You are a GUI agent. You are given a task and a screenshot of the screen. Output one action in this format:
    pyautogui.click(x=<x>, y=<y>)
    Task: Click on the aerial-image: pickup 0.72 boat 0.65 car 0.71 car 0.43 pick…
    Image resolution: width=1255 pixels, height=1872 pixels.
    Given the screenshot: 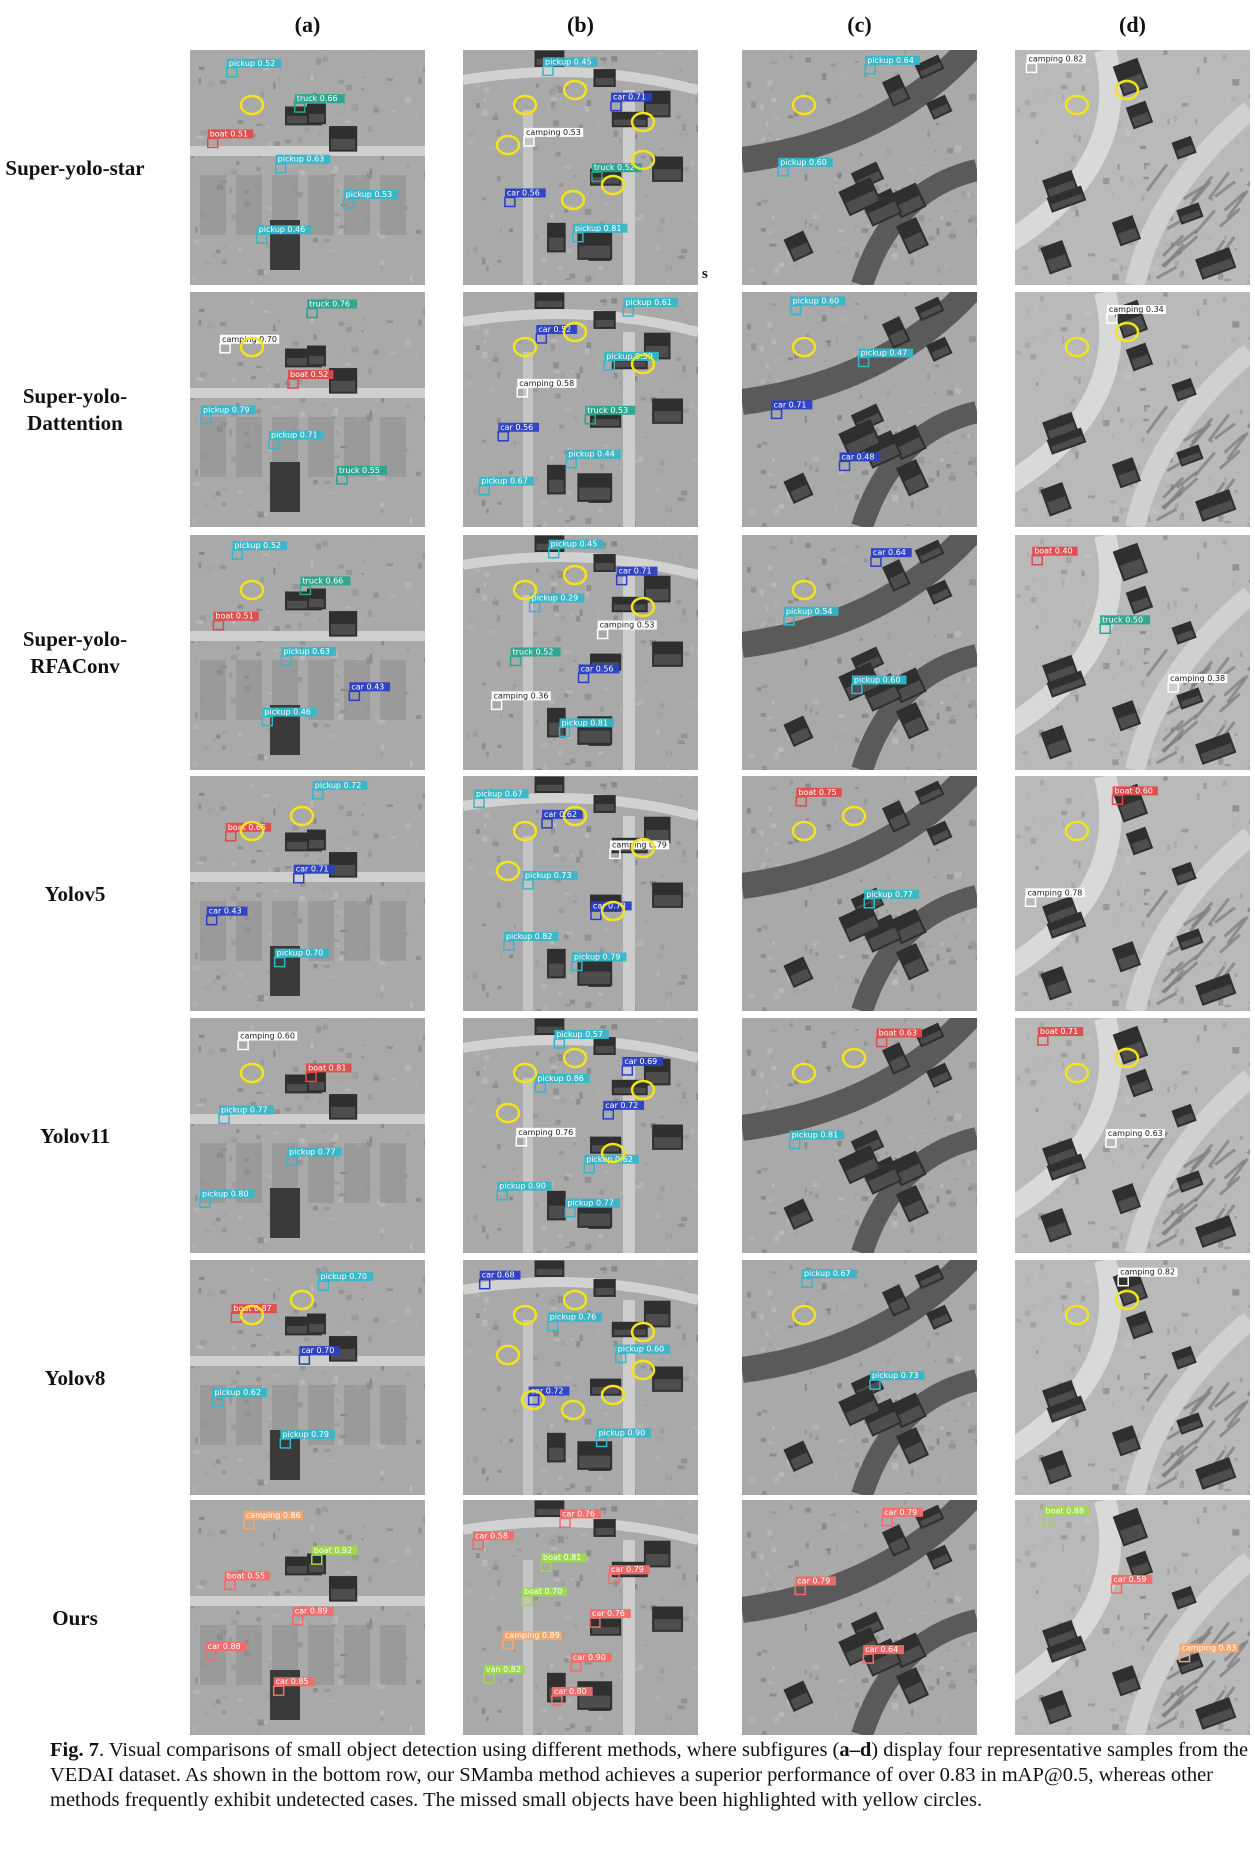 What is the action you would take?
    pyautogui.click(x=307, y=893)
    